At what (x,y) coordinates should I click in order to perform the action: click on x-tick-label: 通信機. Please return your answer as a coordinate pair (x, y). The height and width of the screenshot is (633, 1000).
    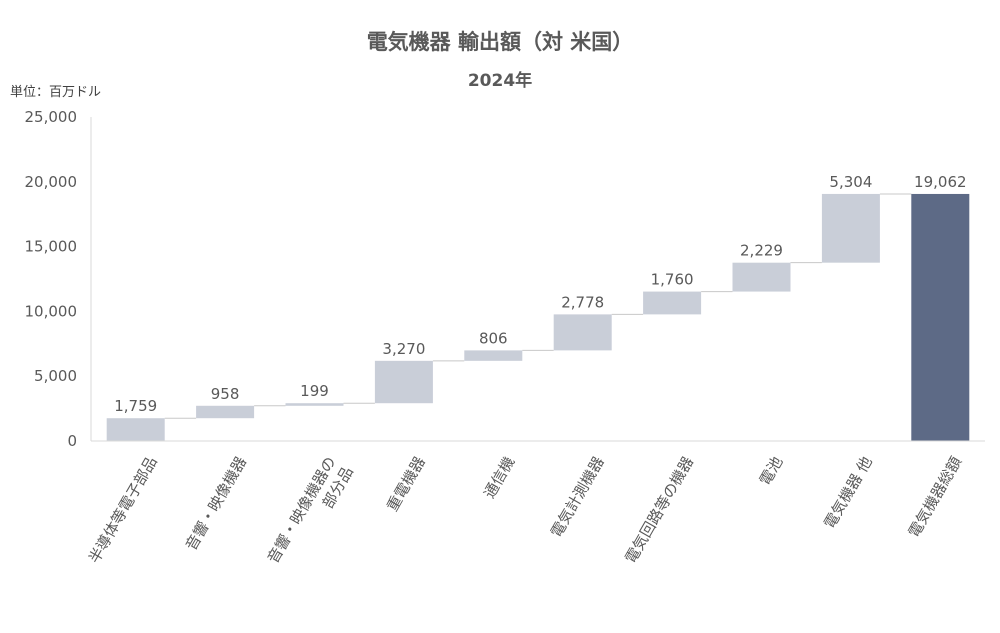
    Looking at the image, I should click on (499, 478).